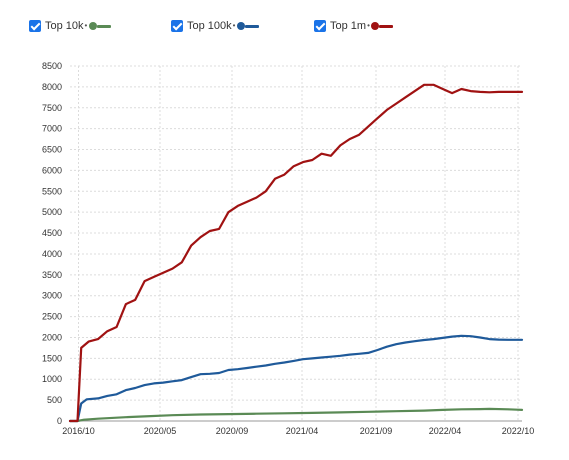  Describe the element at coordinates (52, 233) in the screenshot. I see `y-tick-label: 4500` at that location.